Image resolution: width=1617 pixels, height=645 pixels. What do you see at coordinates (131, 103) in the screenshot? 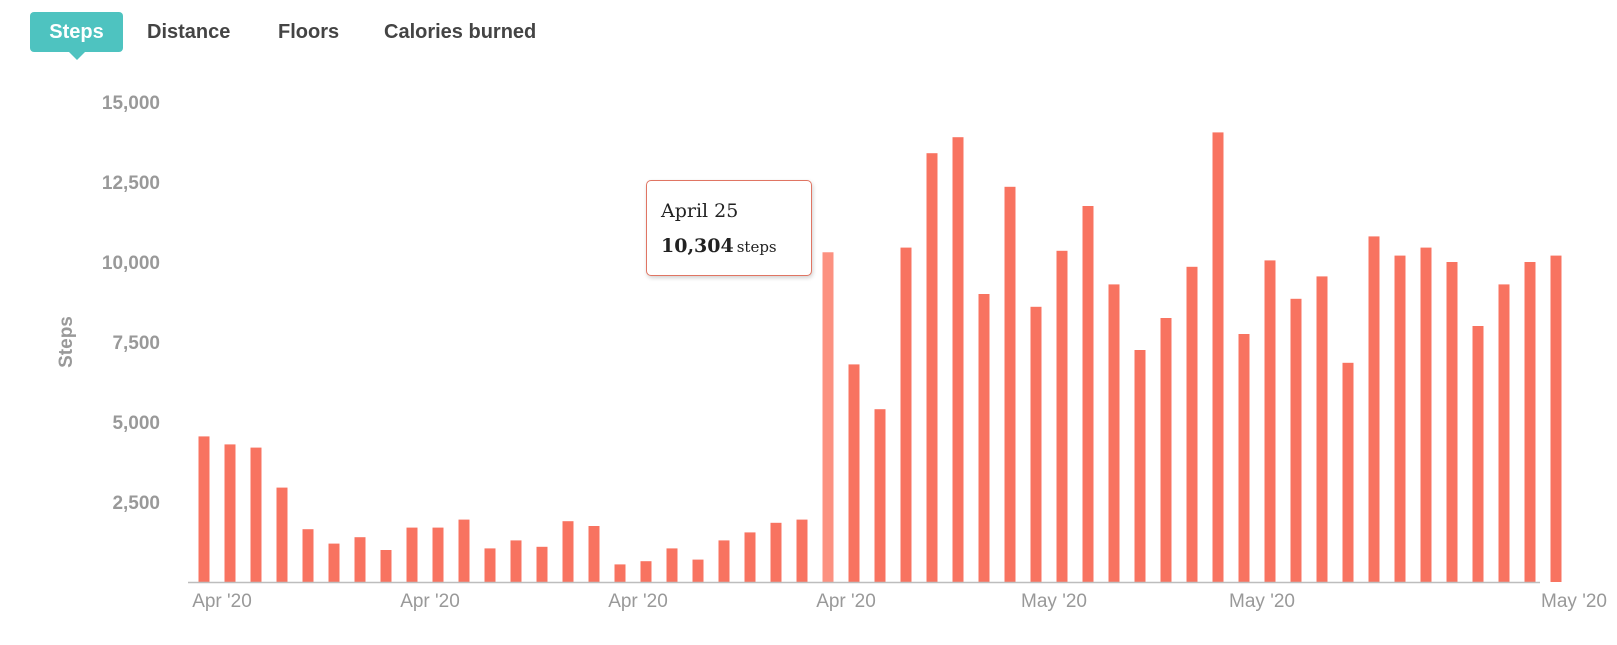
I see `y-tick-label: 15,000` at bounding box center [131, 103].